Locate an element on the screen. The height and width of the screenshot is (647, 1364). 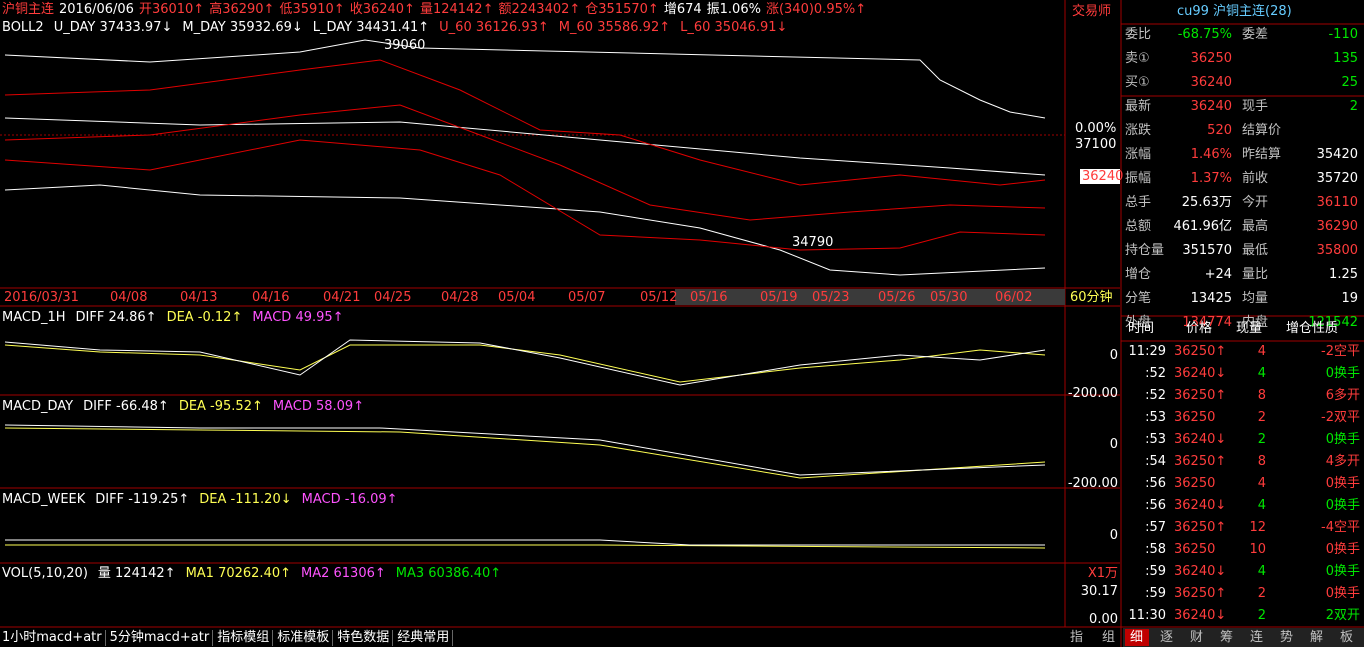
quote-label: 买① is located at coordinates (1137, 82).